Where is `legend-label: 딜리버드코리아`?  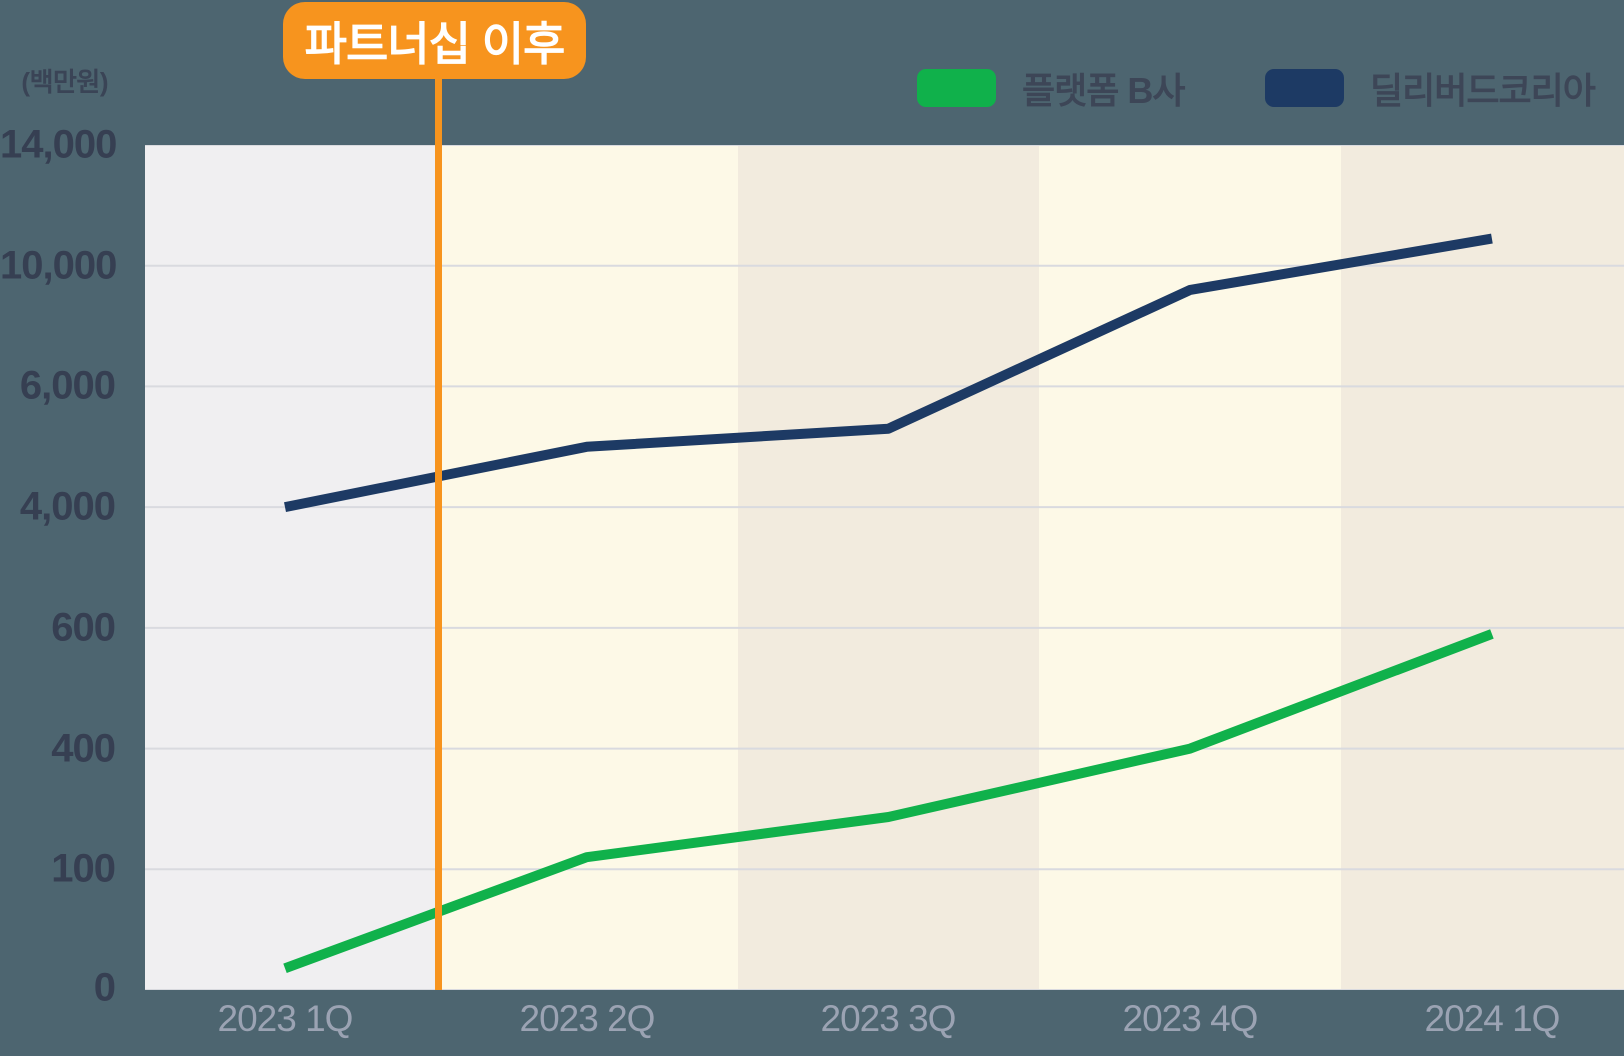 legend-label: 딜리버드코리아 is located at coordinates (1483, 90).